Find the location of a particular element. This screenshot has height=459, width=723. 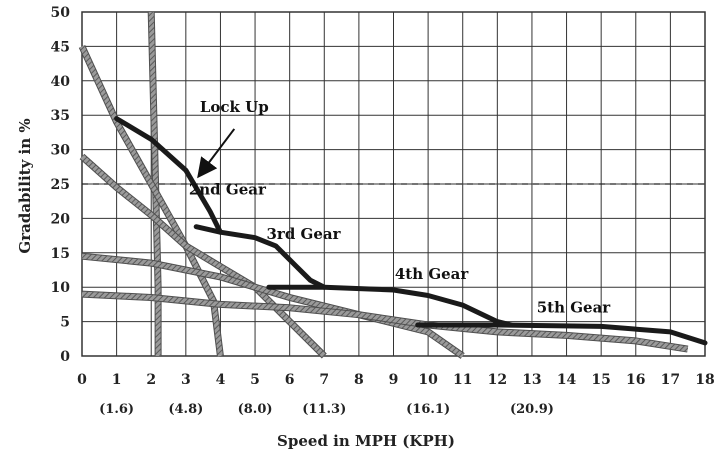

y-tick-label: 5 is located at coordinates (65, 323).